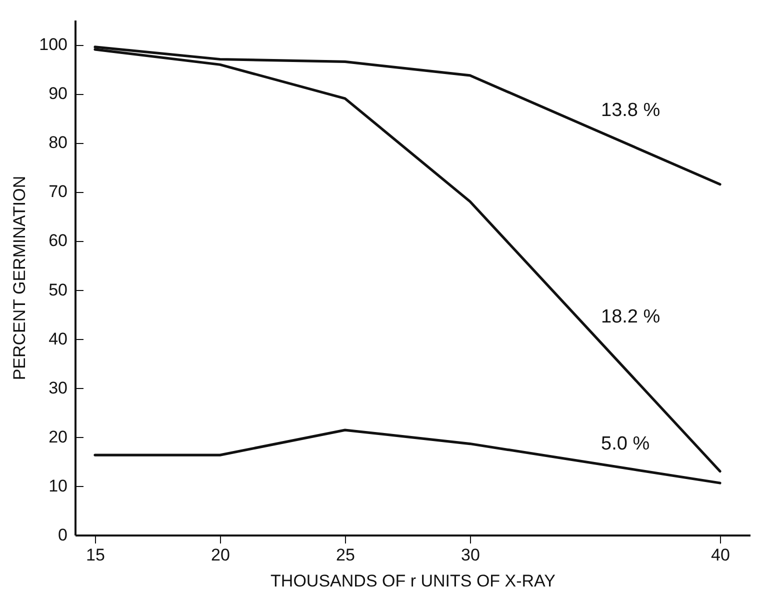  Describe the element at coordinates (58, 338) in the screenshot. I see `y-tick-label: 40` at that location.